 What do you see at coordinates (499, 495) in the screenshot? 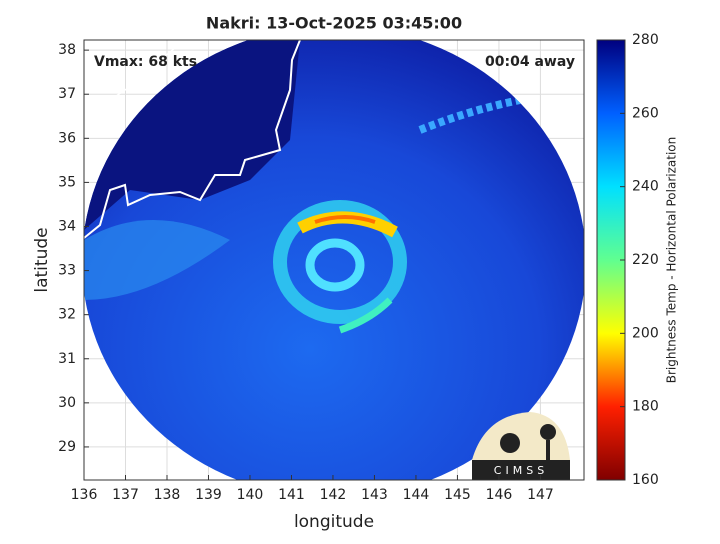
I see `x-tick-label: 146` at bounding box center [499, 495].